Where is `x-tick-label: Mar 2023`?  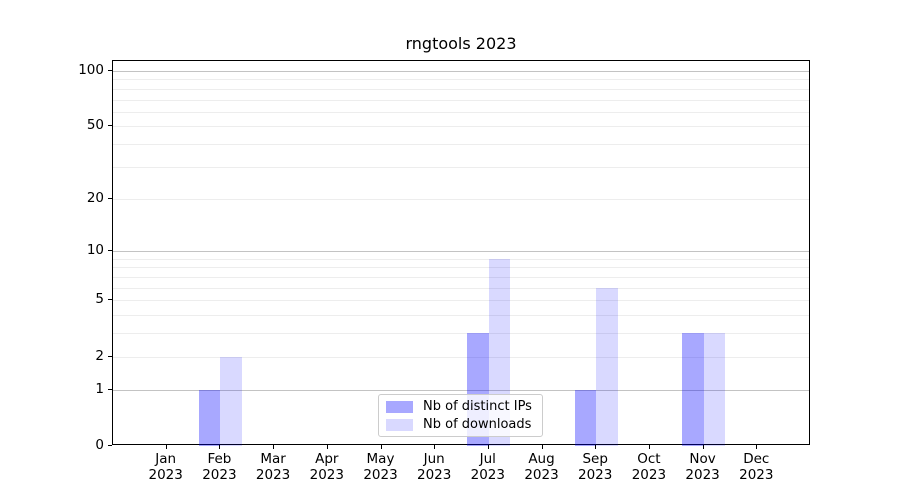
x-tick-label: Mar 2023 is located at coordinates (273, 467).